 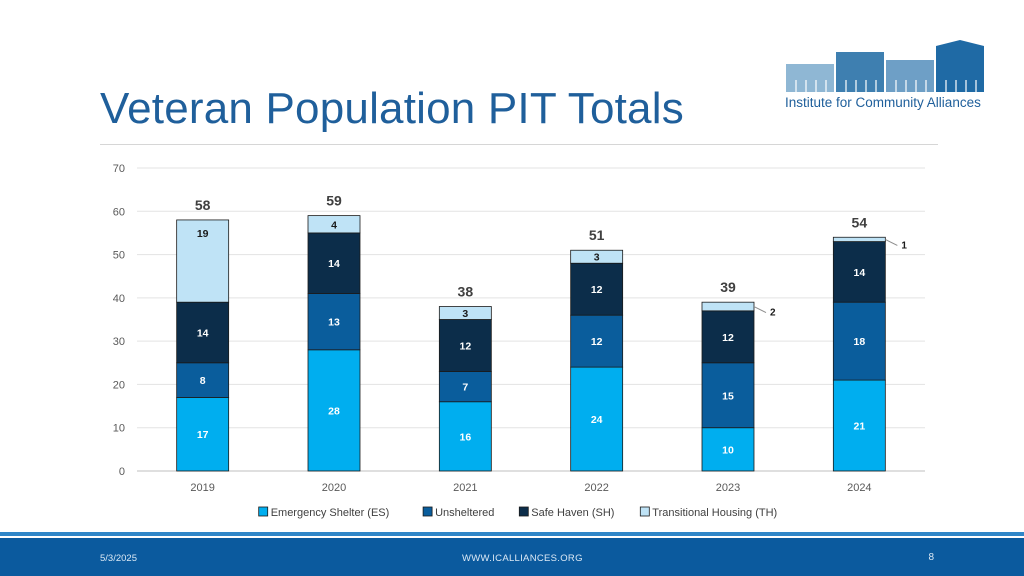 I want to click on page-title: Veteran Population PIT Totals, so click(x=392, y=108).